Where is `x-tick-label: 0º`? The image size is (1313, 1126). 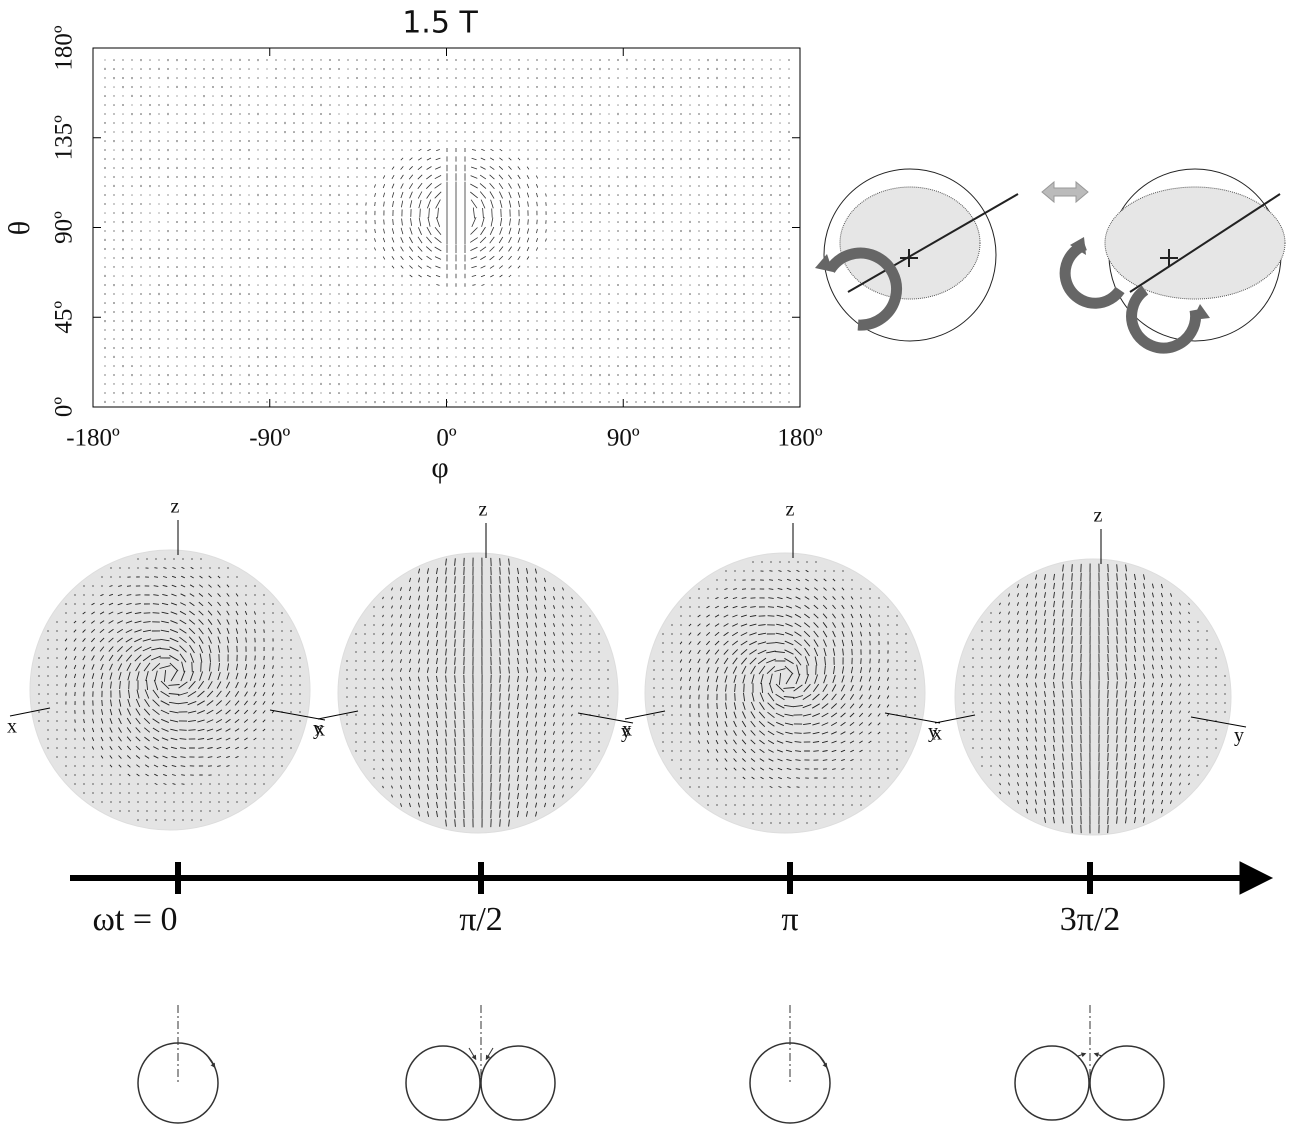
x-tick-label: 0º is located at coordinates (446, 438).